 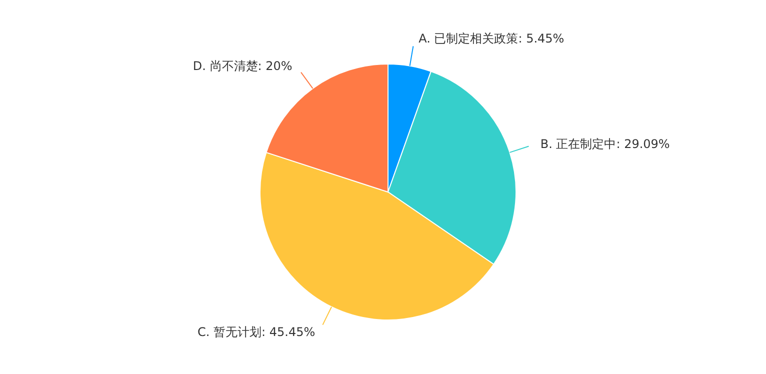 What do you see at coordinates (491, 38) in the screenshot?
I see `slice-label: A. 已制定相关政策: 5.45%` at bounding box center [491, 38].